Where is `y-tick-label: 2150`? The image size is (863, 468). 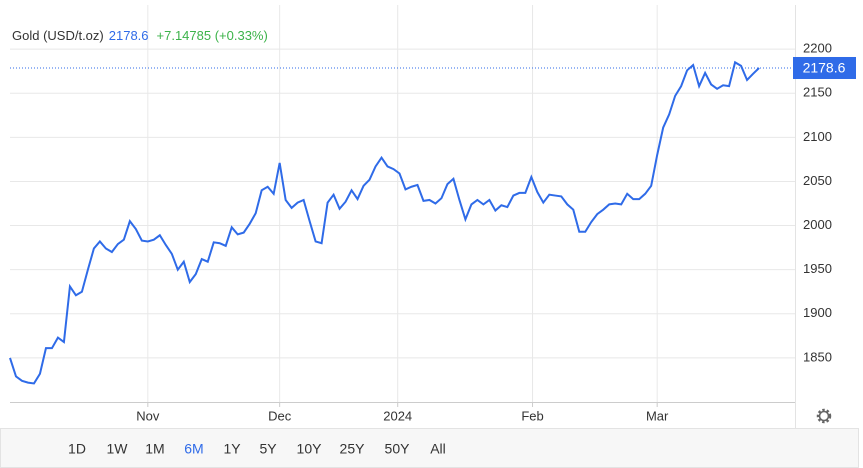
y-tick-label: 2150 is located at coordinates (817, 92).